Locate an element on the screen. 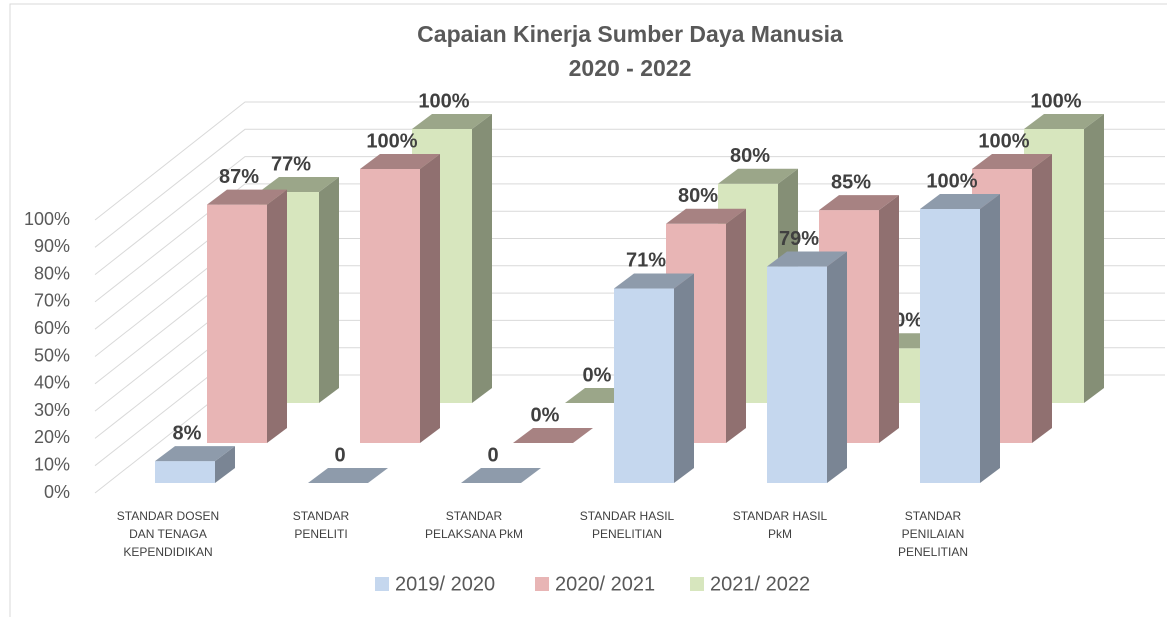 This screenshot has height=617, width=1167. legend-label: 2019/ 2020 is located at coordinates (445, 584).